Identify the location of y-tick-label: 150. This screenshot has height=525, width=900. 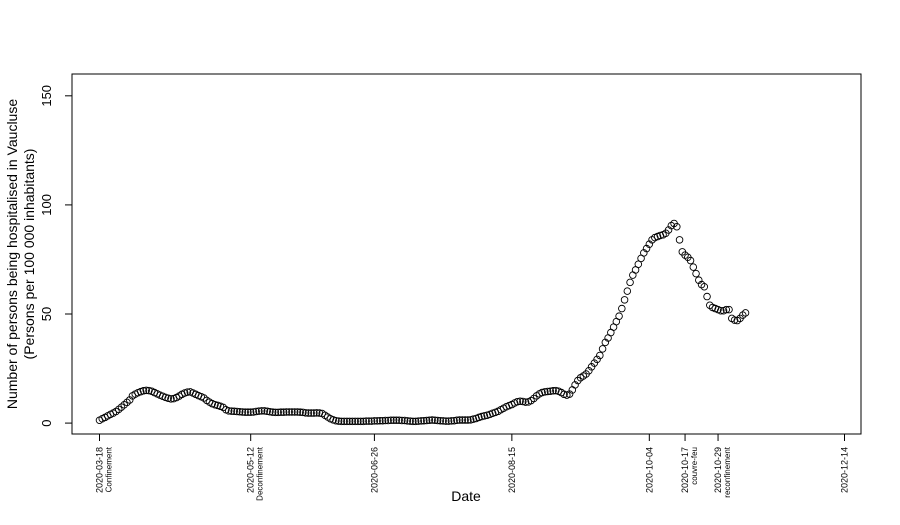
(46, 96).